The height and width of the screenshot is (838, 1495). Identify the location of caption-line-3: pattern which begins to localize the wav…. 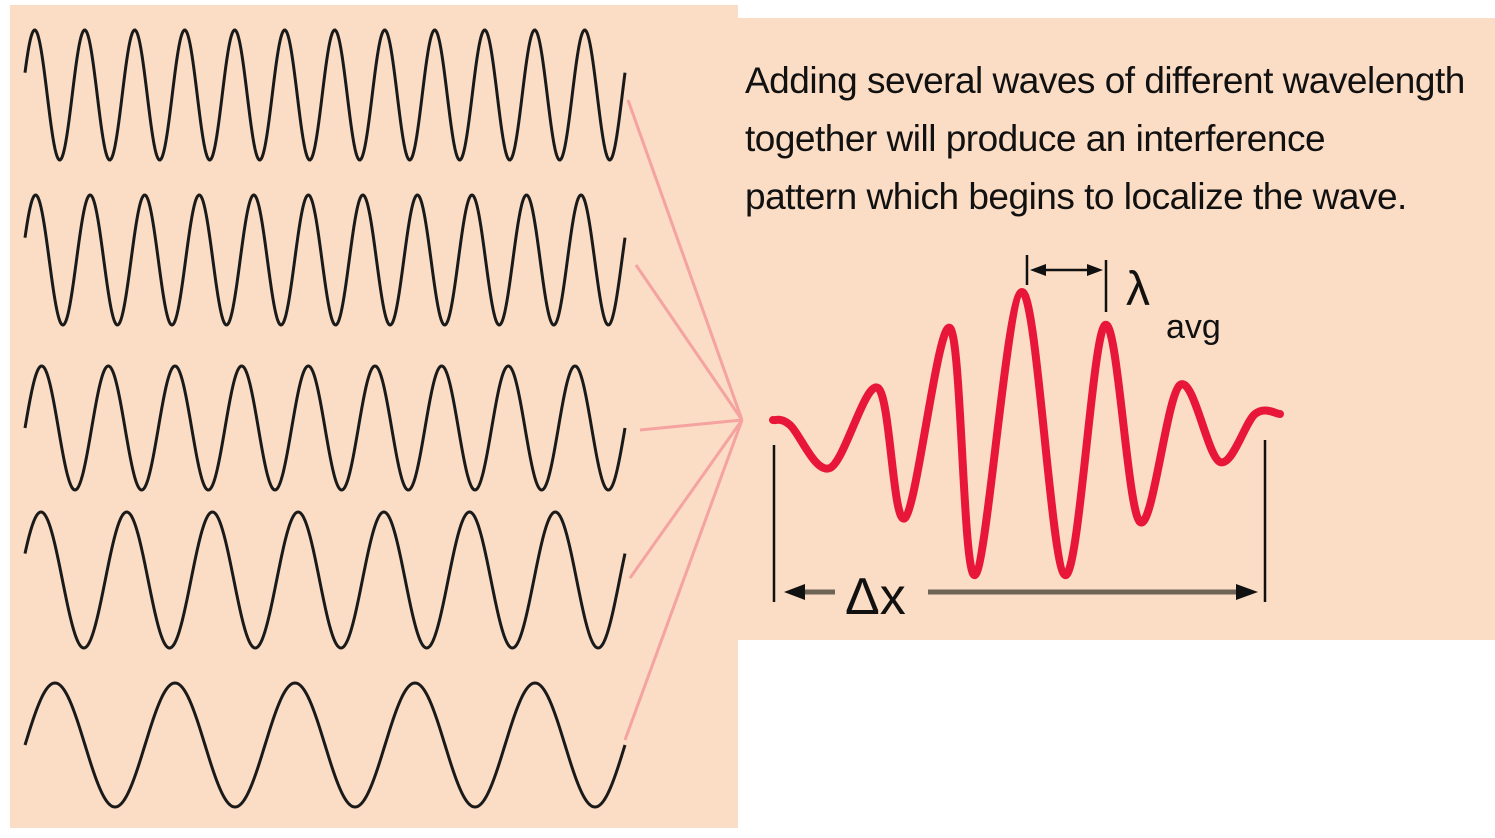
(1076, 196).